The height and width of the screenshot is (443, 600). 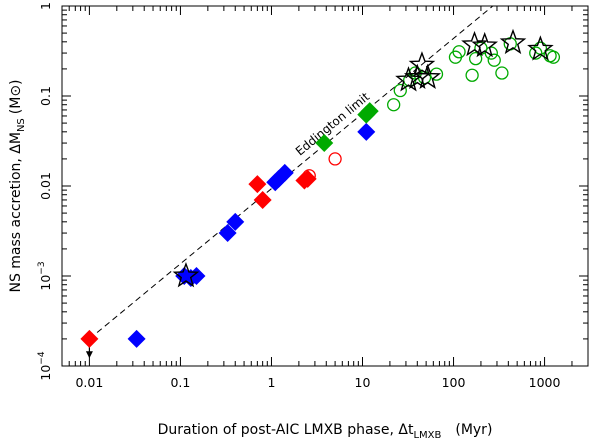 I want to click on eddington-label: Eddington limit, so click(x=333, y=123).